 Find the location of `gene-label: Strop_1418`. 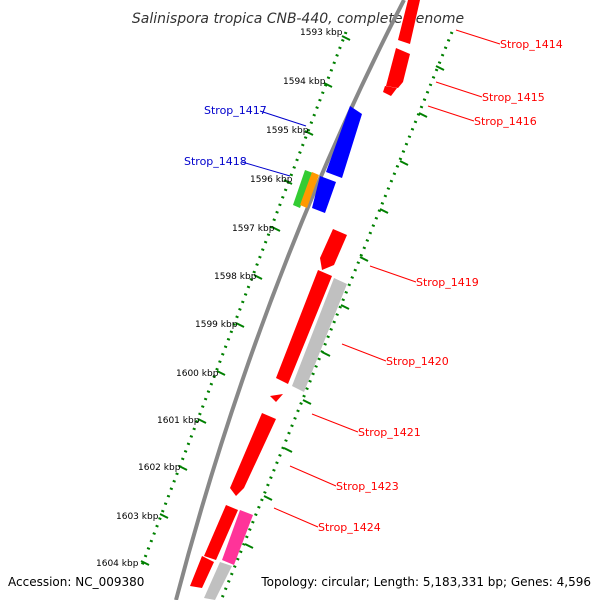

gene-label: Strop_1418 is located at coordinates (215, 161).